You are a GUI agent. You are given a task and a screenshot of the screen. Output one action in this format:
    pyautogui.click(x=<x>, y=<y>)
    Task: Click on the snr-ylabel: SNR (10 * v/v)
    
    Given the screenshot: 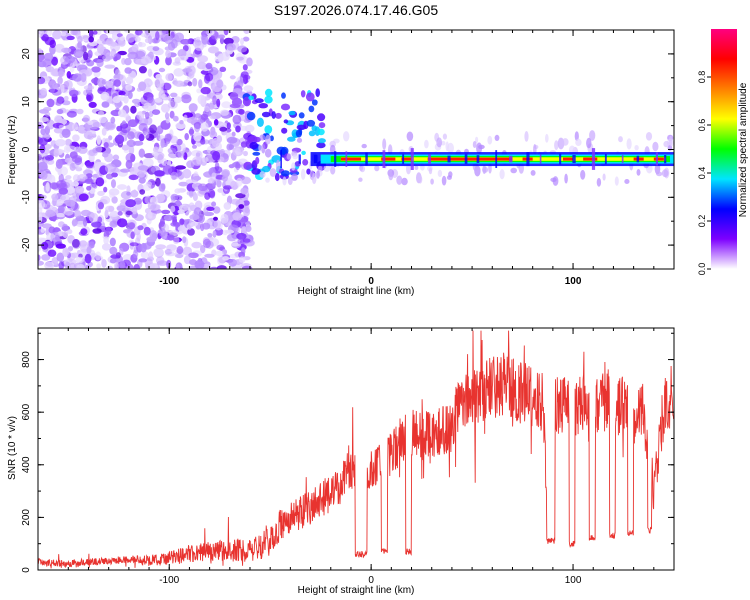 What is the action you would take?
    pyautogui.click(x=12, y=448)
    